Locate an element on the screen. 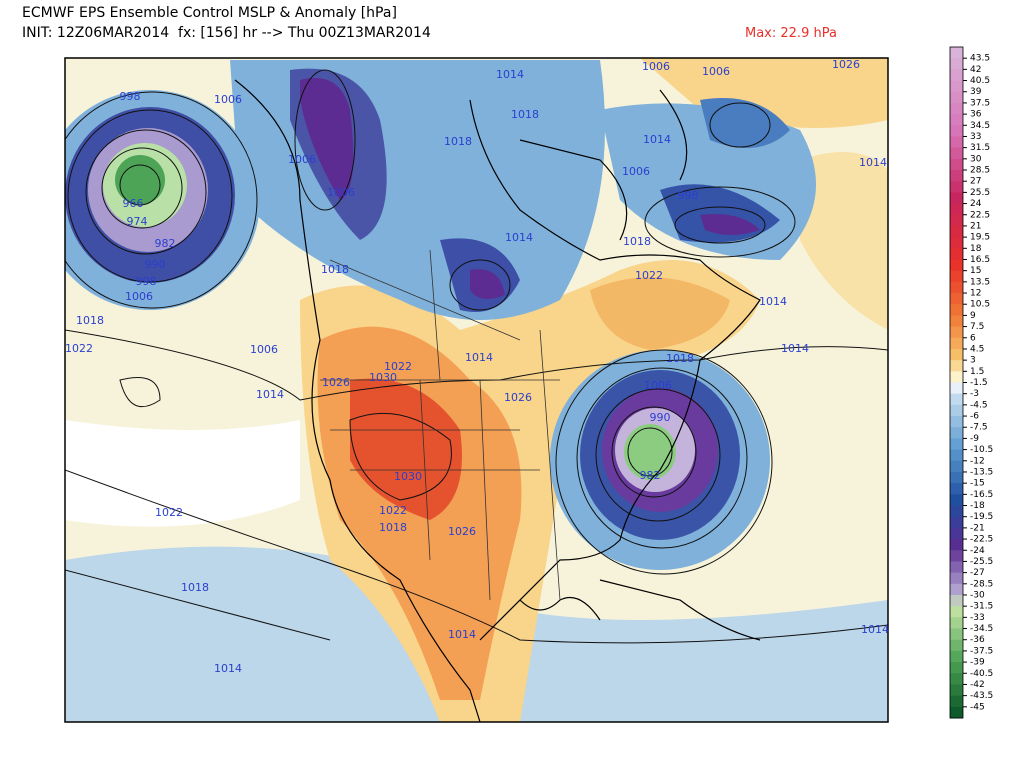 The width and height of the screenshot is (1024, 768). colorbar-label: 19.5 is located at coordinates (980, 238).